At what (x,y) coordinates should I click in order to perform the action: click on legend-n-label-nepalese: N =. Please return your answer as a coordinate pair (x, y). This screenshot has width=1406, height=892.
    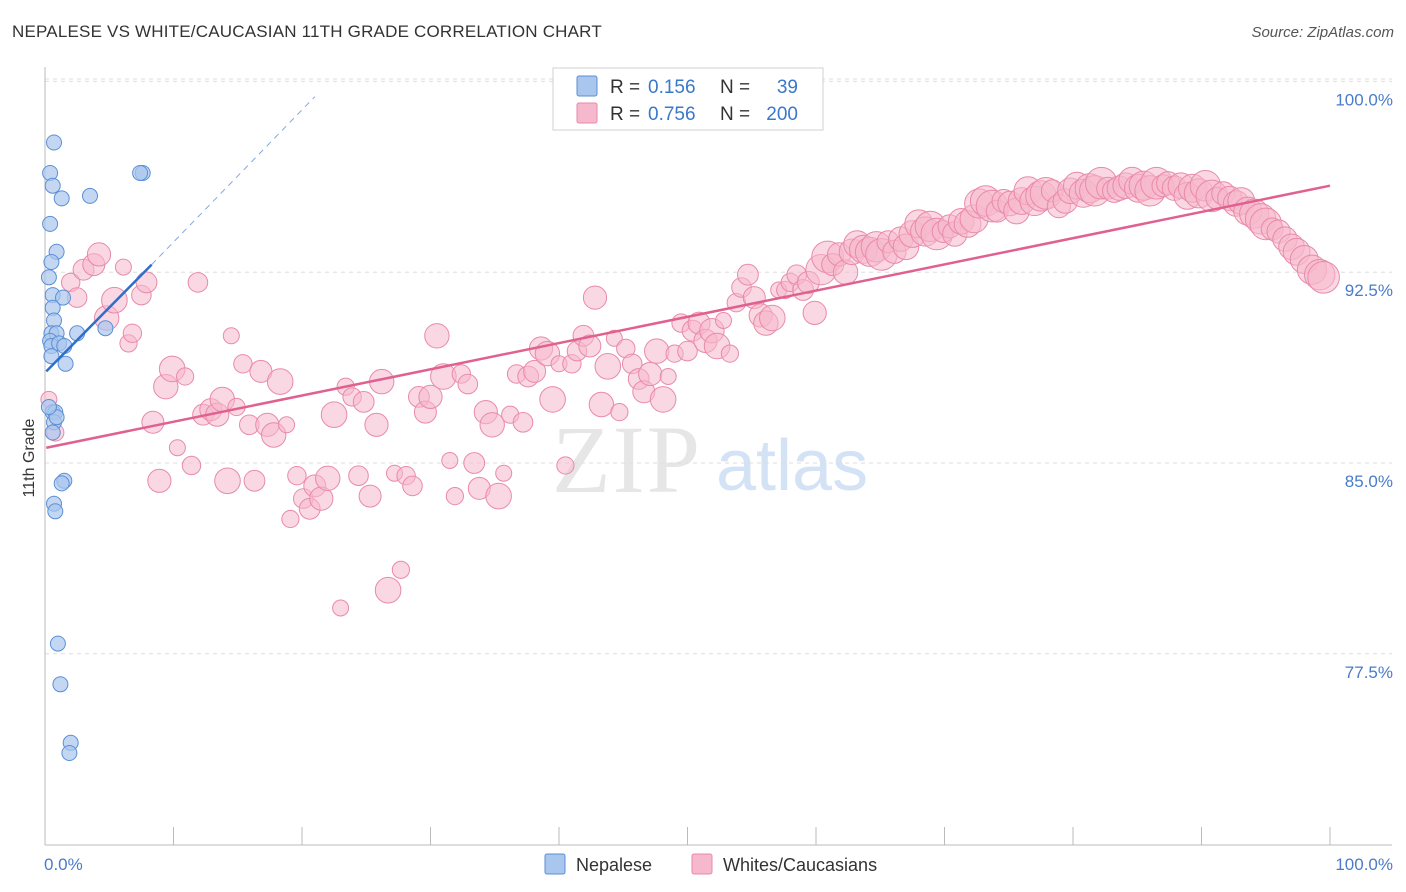
    Looking at the image, I should click on (735, 87).